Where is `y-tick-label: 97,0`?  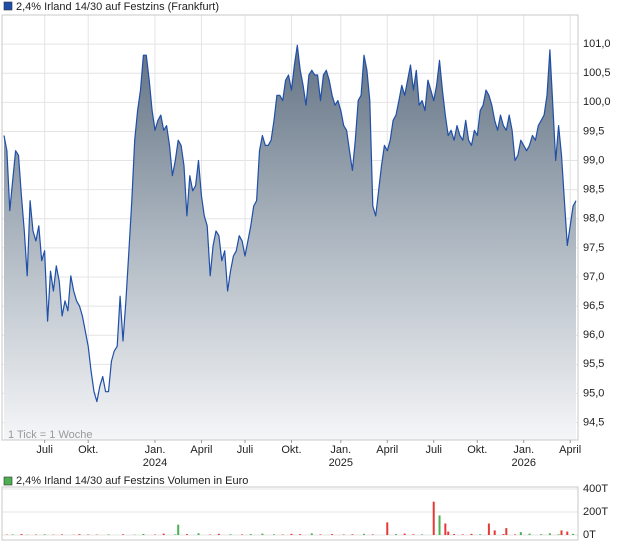 y-tick-label: 97,0 is located at coordinates (593, 277).